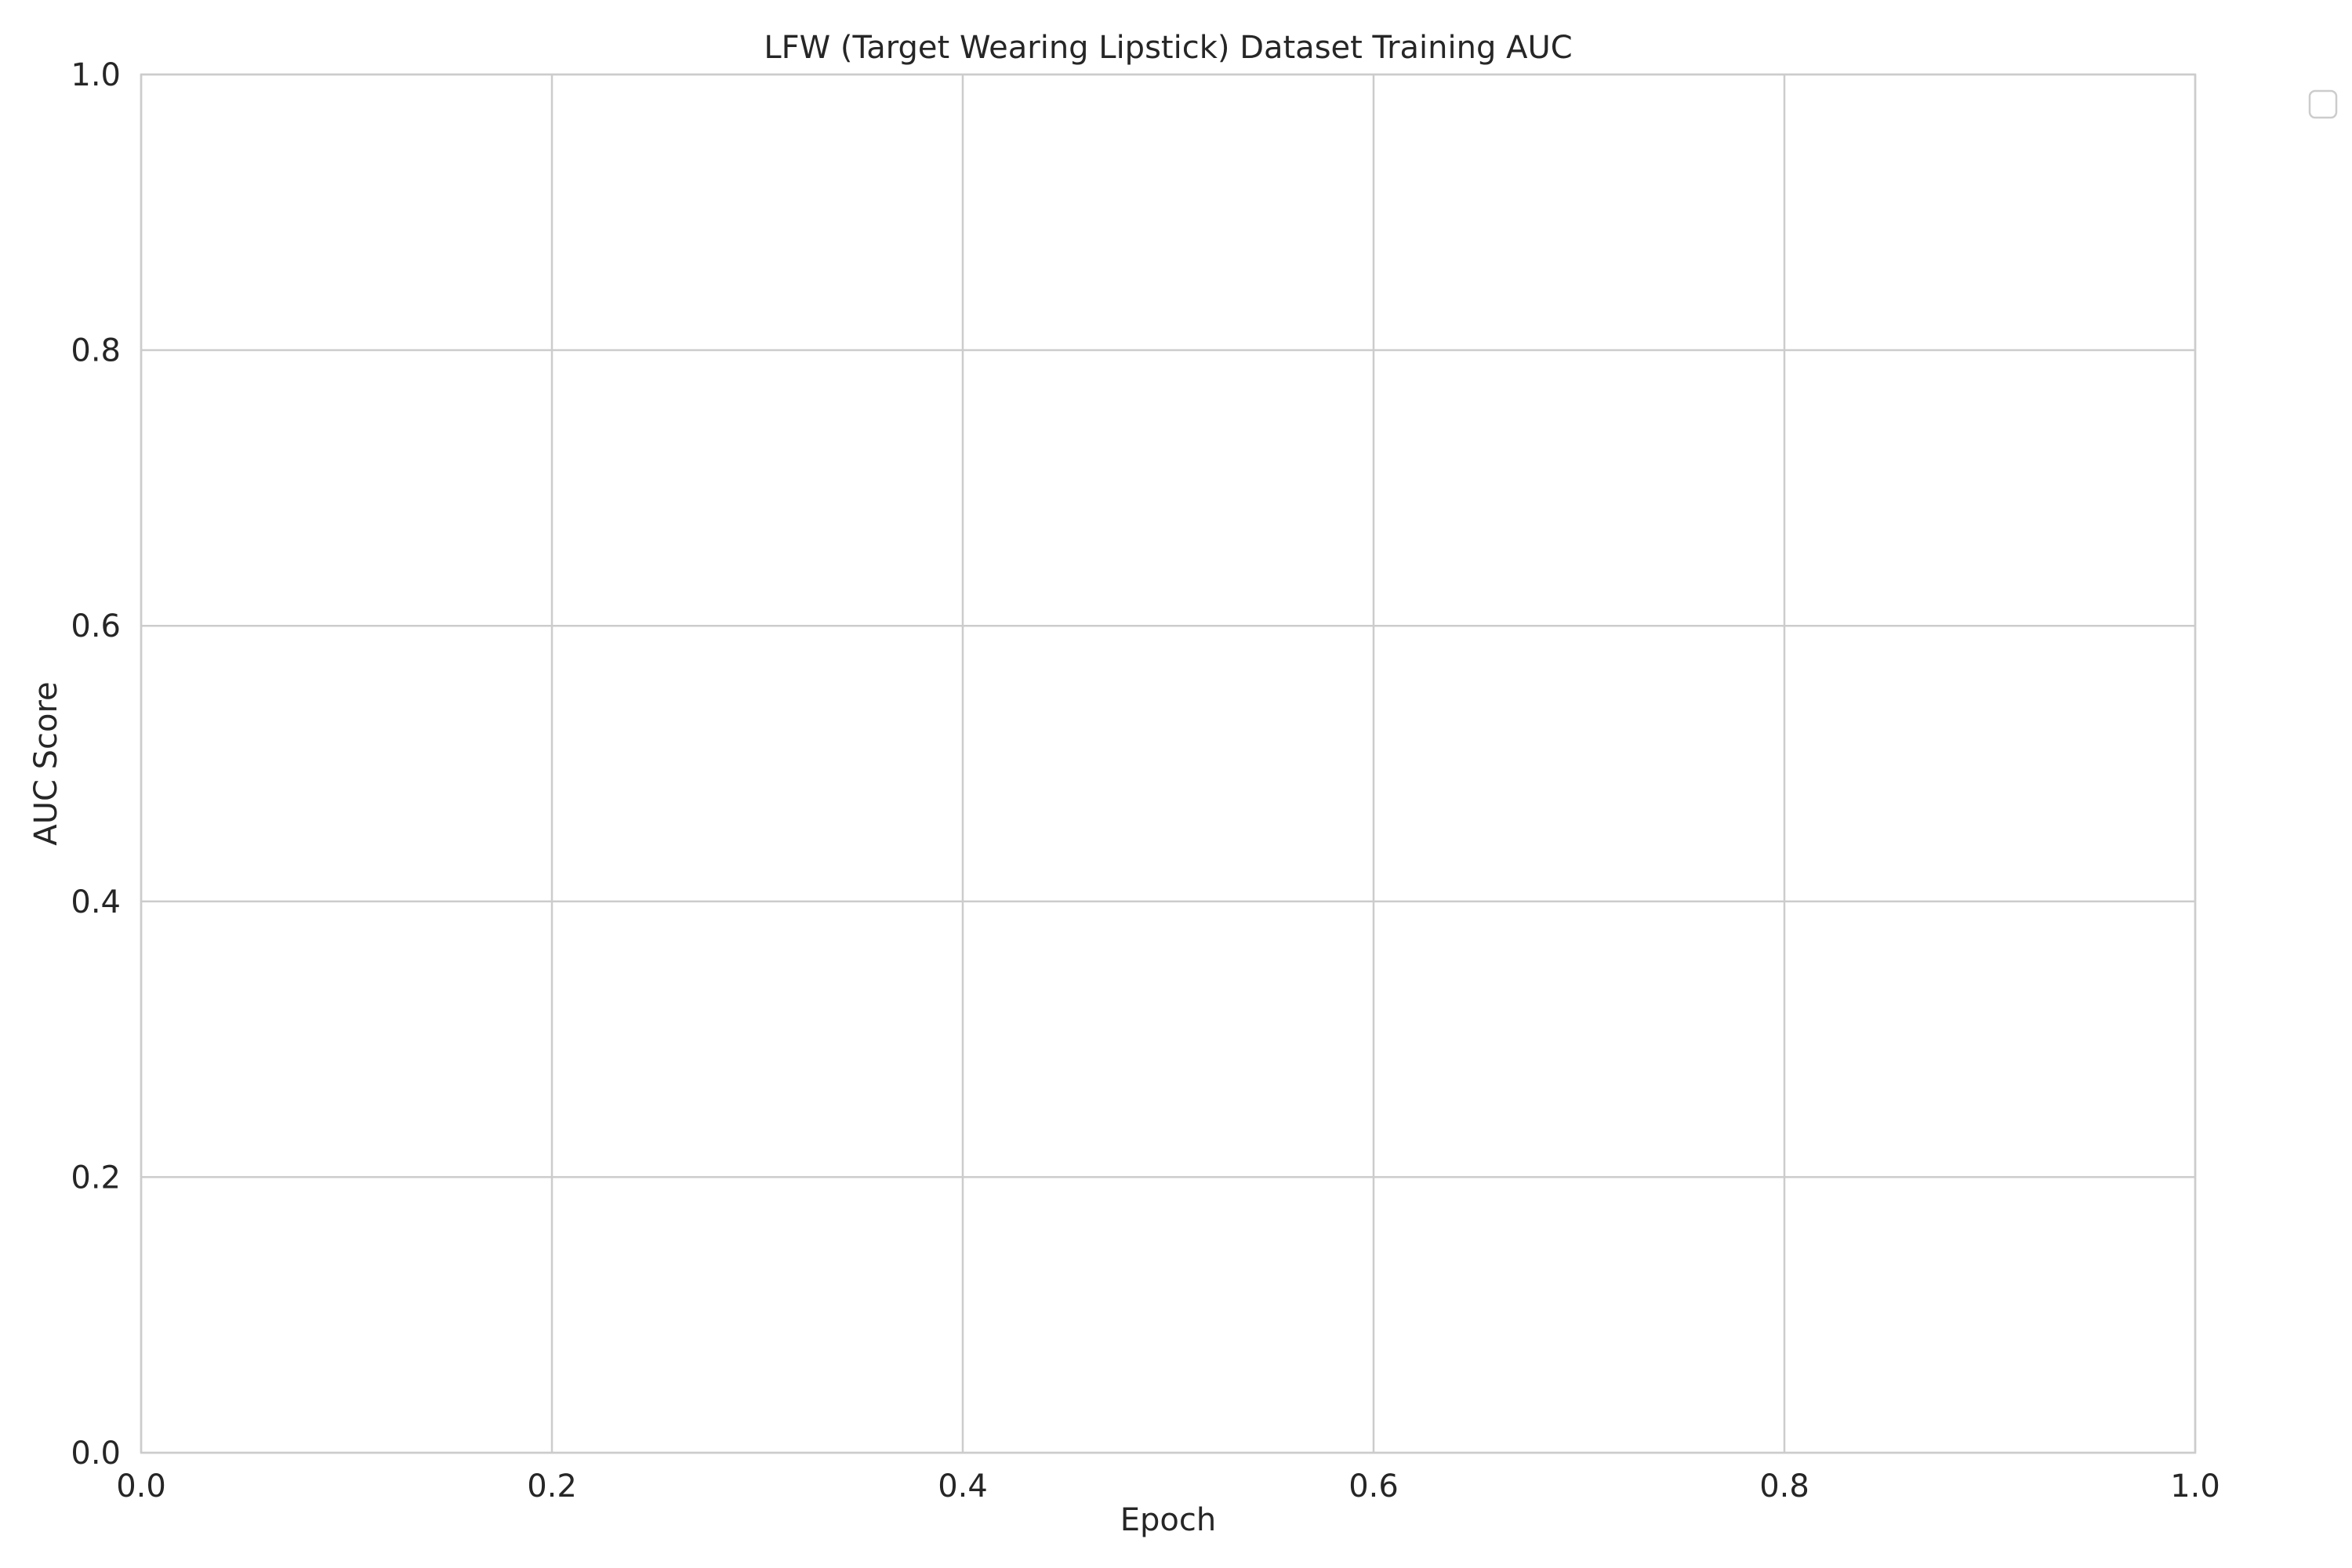 The width and height of the screenshot is (2352, 1568). I want to click on x-tick-label: 0.2, so click(552, 1486).